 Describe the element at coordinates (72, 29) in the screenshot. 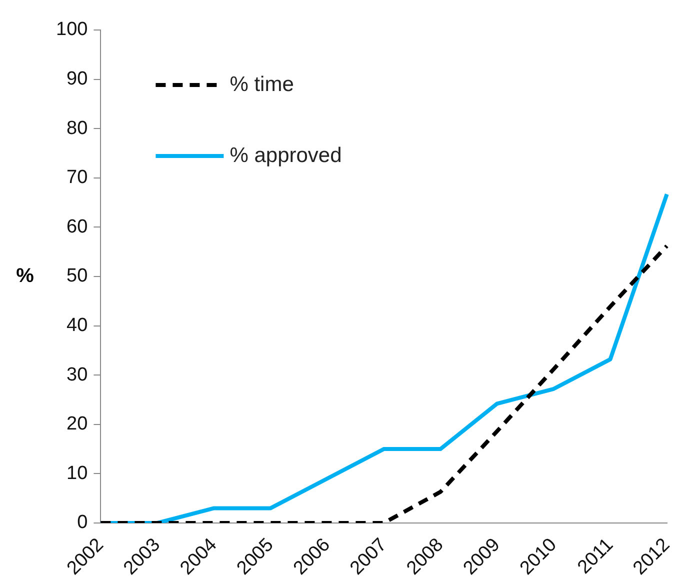

I see `y-tick-label: 100` at that location.